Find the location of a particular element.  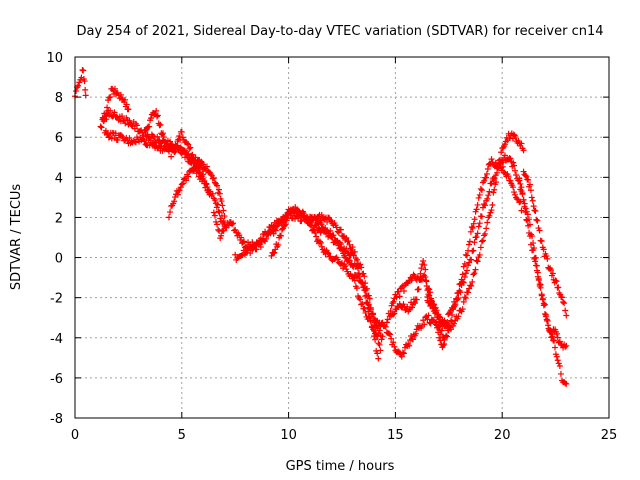

x-tick-label: 0 is located at coordinates (75, 435).